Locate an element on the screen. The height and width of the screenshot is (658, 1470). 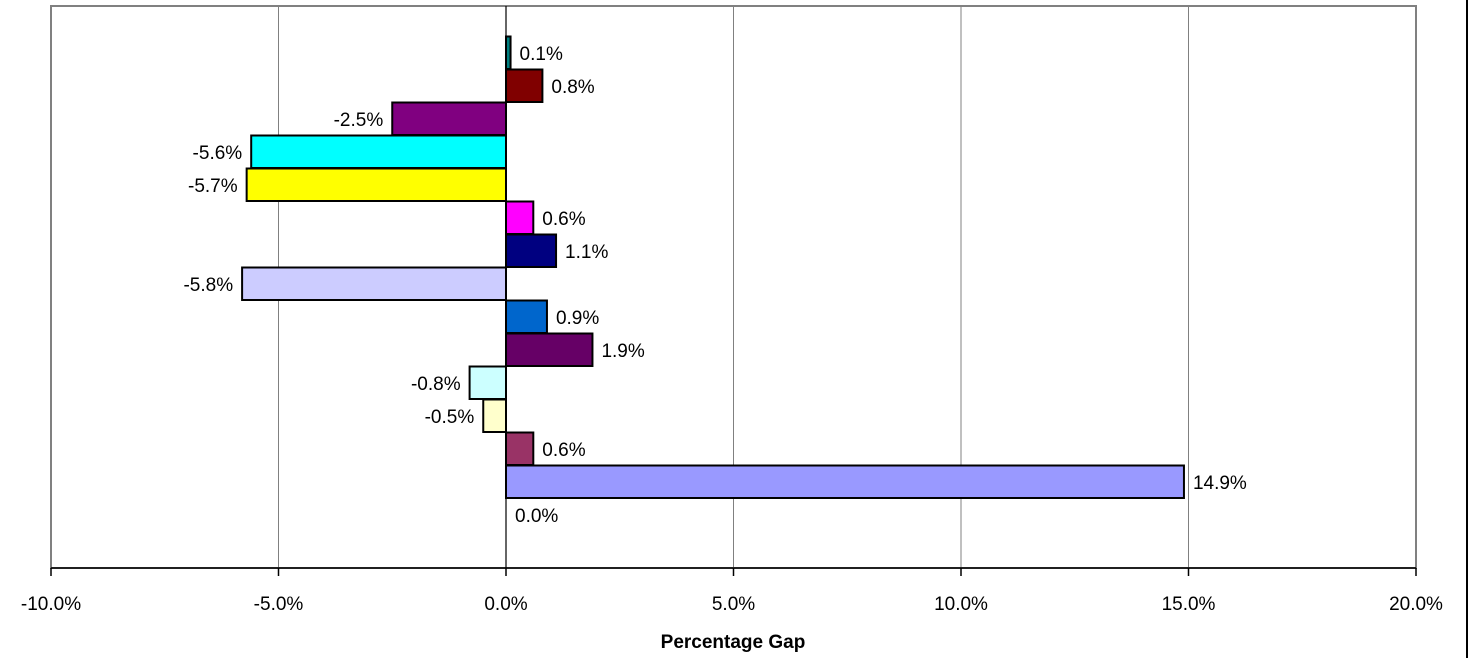
x-tick-label: 10.0% is located at coordinates (961, 604).